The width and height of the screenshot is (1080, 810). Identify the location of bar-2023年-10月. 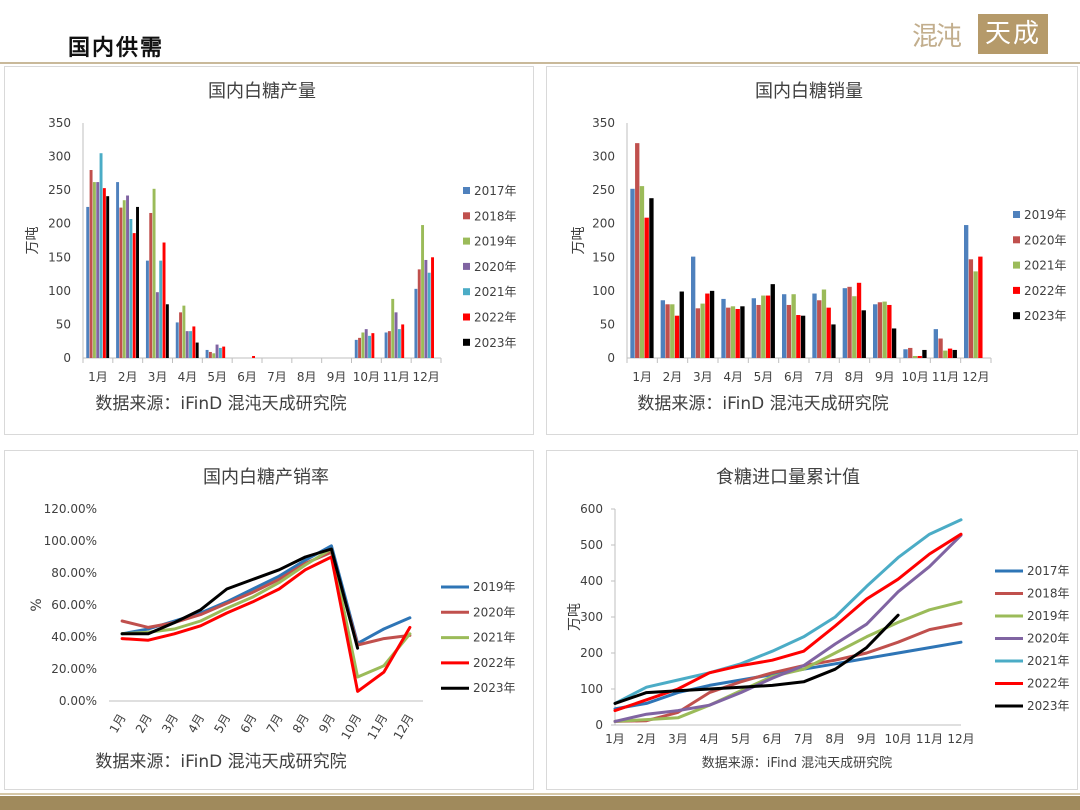
(924, 353).